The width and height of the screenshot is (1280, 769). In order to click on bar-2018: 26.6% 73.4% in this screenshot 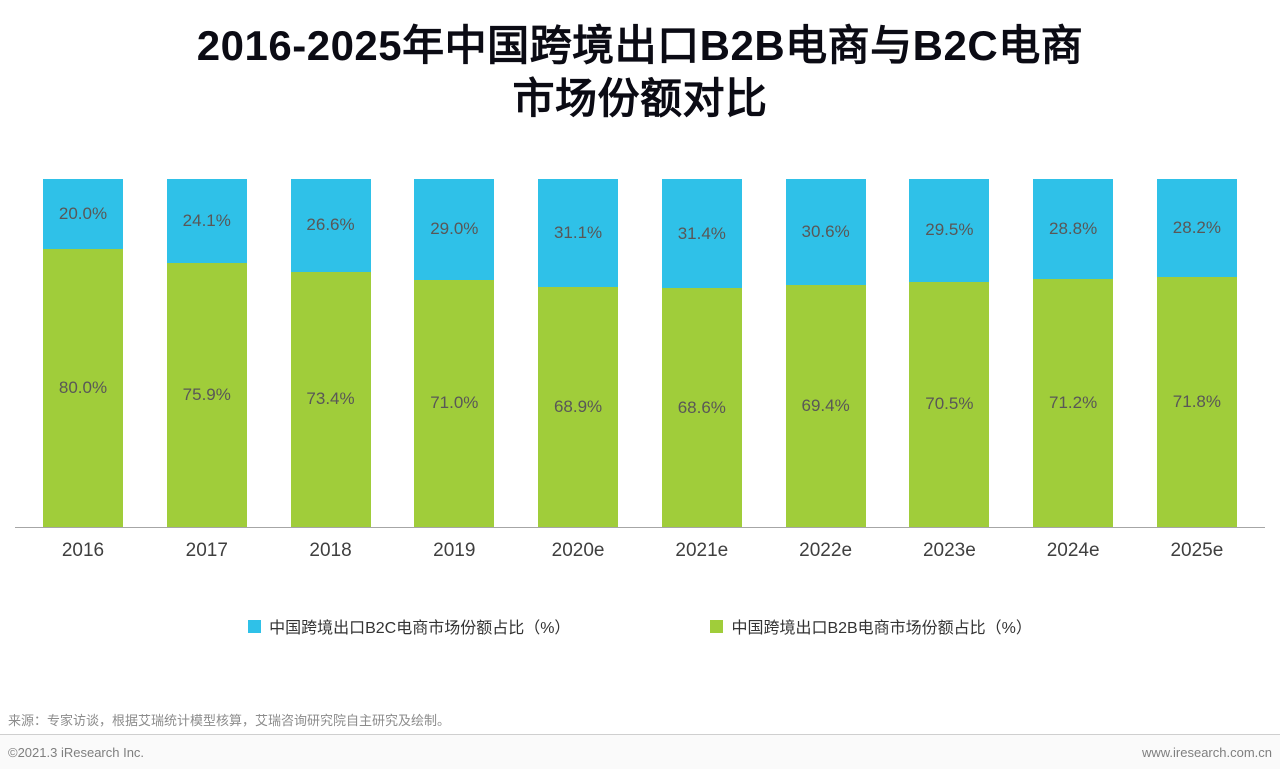, I will do `click(330, 353)`.